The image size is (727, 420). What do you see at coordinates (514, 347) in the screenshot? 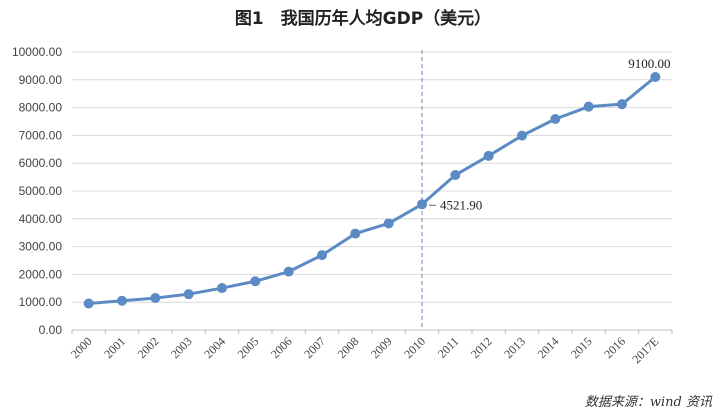
I see `x-tick-label: 2013` at bounding box center [514, 347].